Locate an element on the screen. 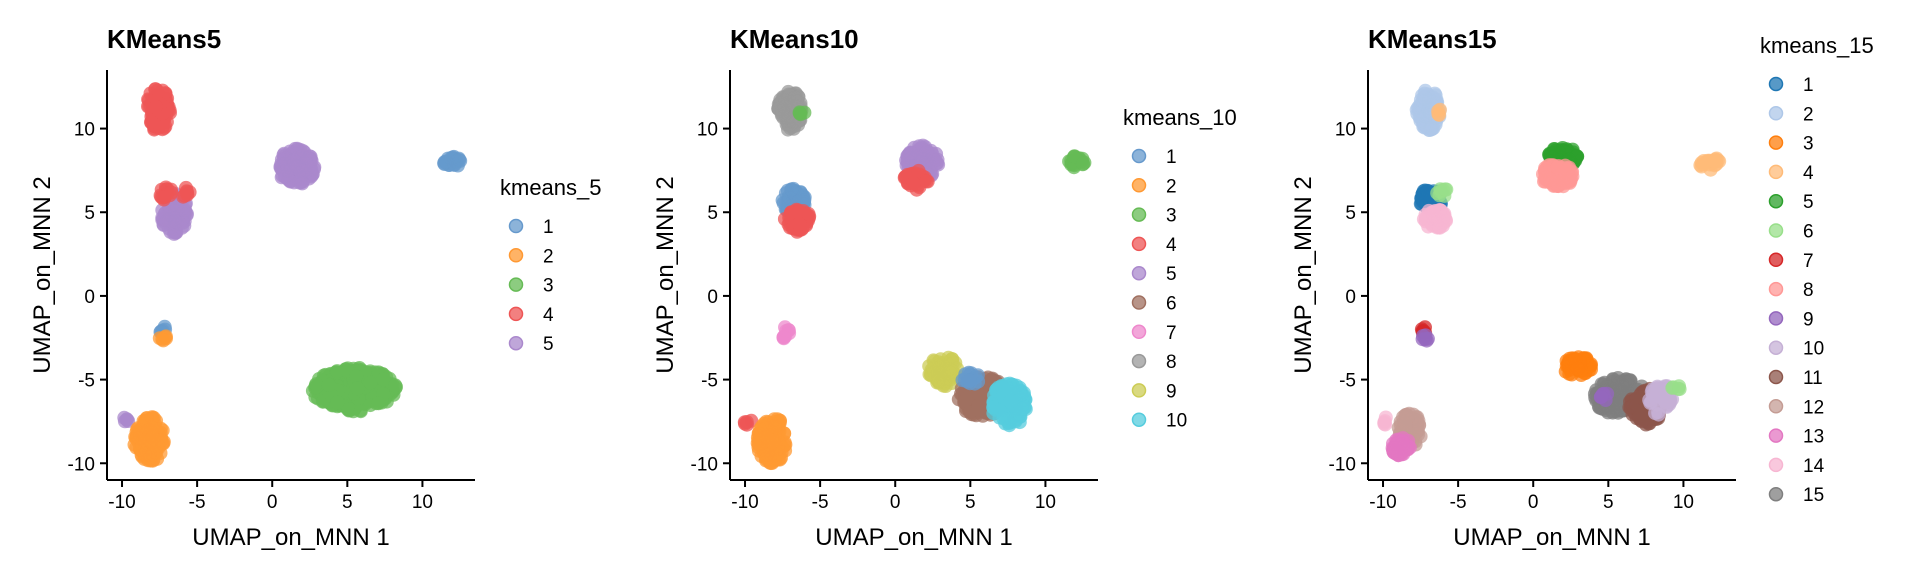  legend: kmeans_10 1 2 3 4 5 6 7 8 9 10 is located at coordinates (1180, 268).